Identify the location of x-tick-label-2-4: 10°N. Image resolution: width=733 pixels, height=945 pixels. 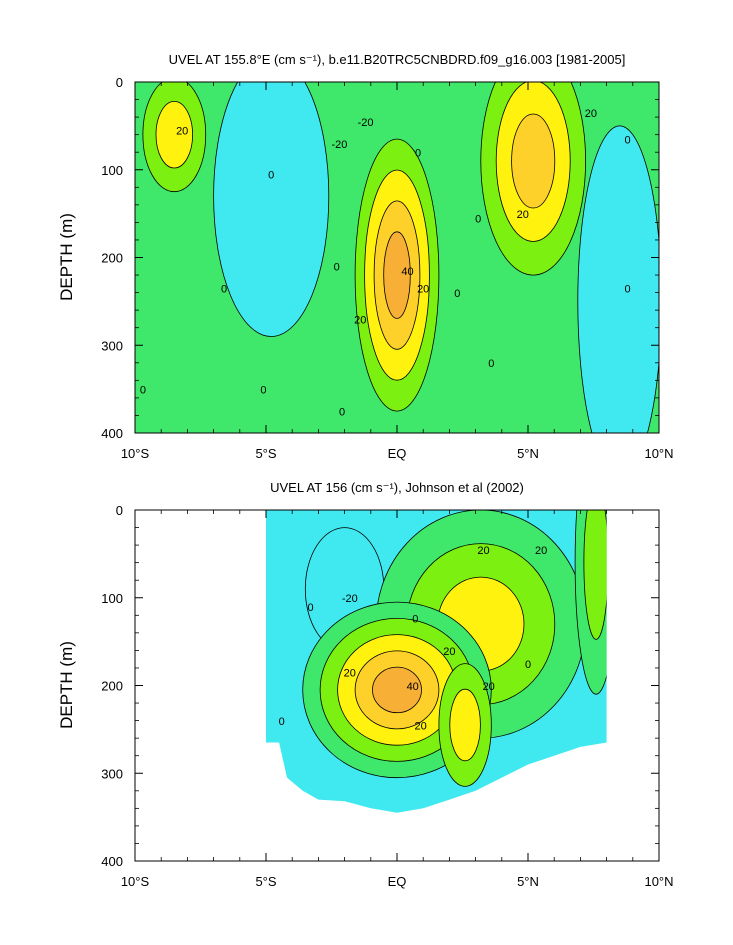
(658, 881).